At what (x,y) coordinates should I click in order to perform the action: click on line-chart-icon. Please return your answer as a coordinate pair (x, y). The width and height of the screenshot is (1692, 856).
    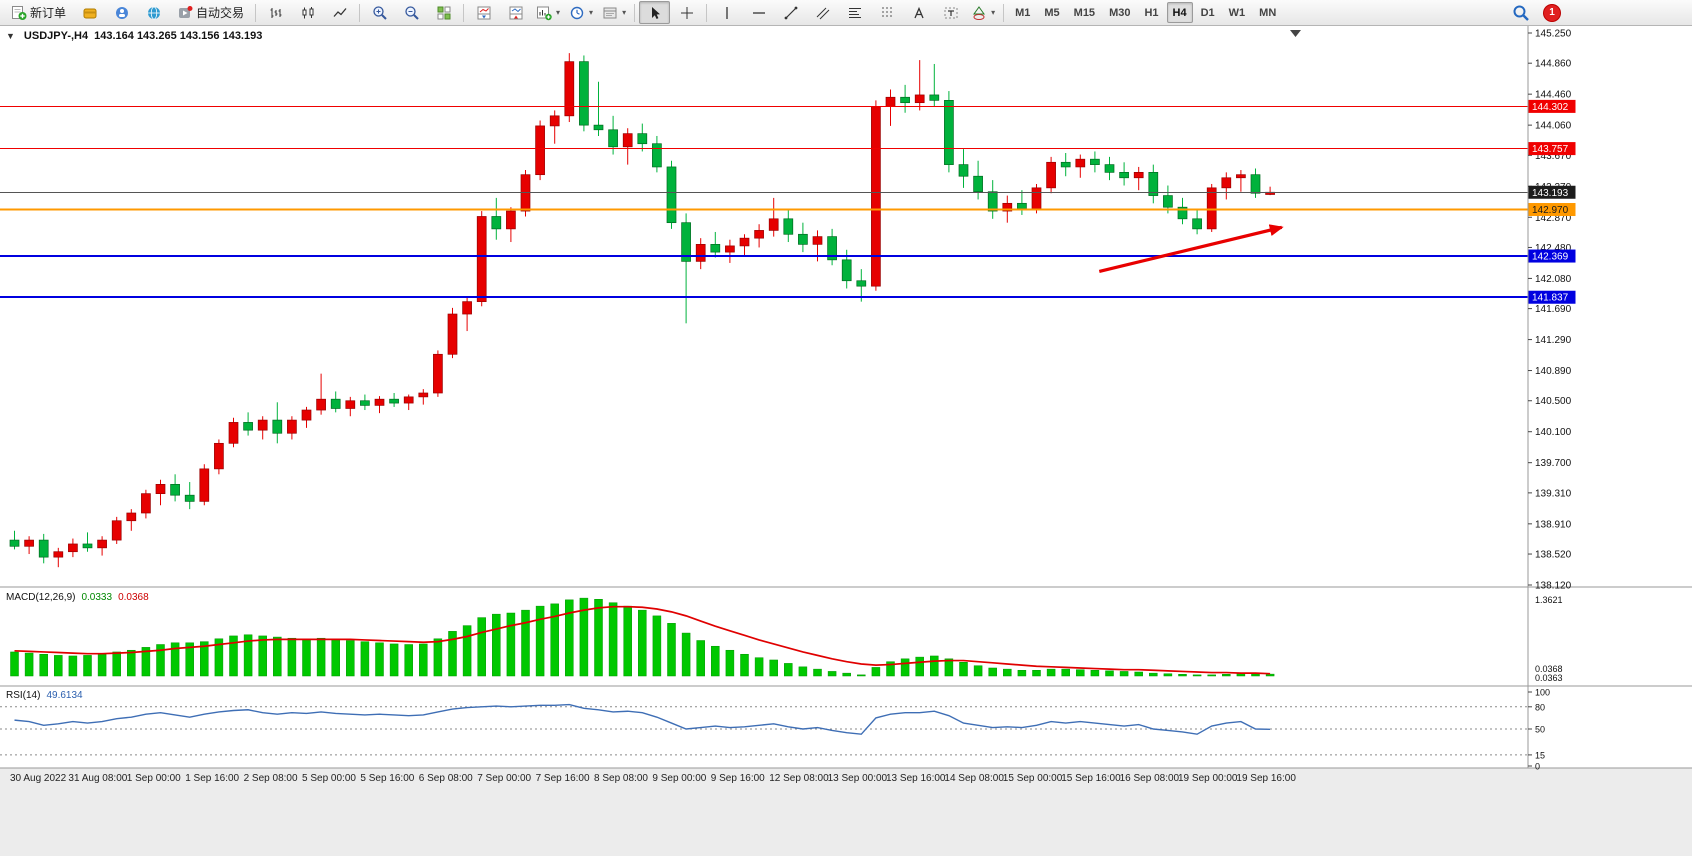
    Looking at the image, I should click on (340, 13).